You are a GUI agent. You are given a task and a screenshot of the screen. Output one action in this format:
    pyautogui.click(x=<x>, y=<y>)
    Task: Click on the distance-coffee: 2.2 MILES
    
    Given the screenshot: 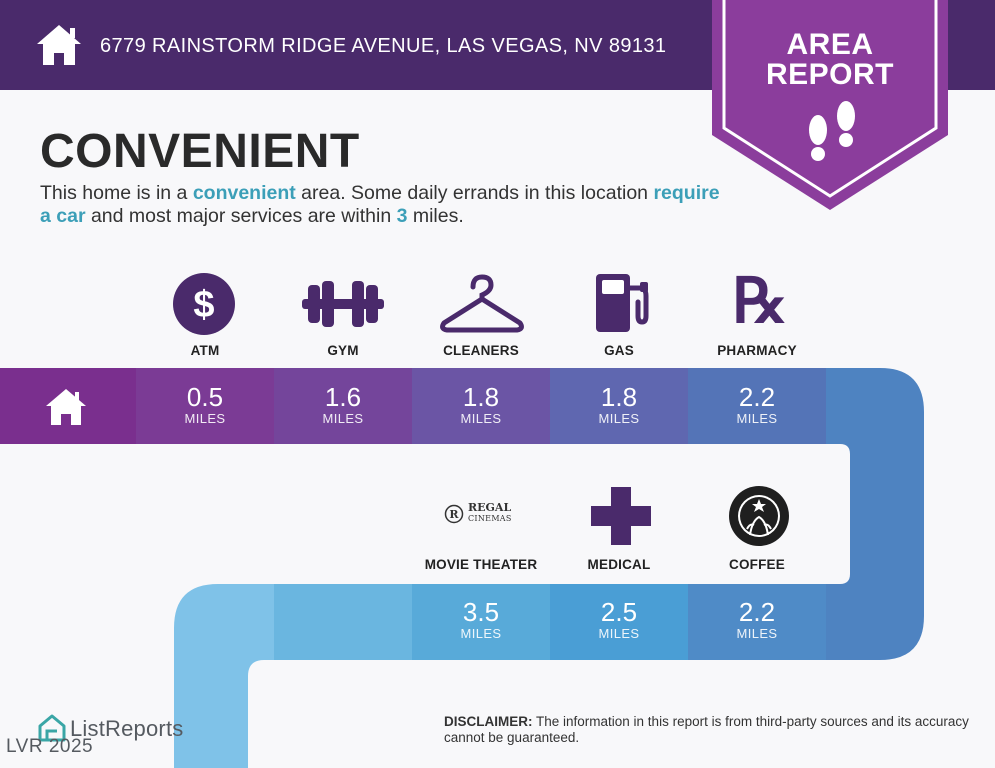 What is the action you would take?
    pyautogui.click(x=757, y=619)
    